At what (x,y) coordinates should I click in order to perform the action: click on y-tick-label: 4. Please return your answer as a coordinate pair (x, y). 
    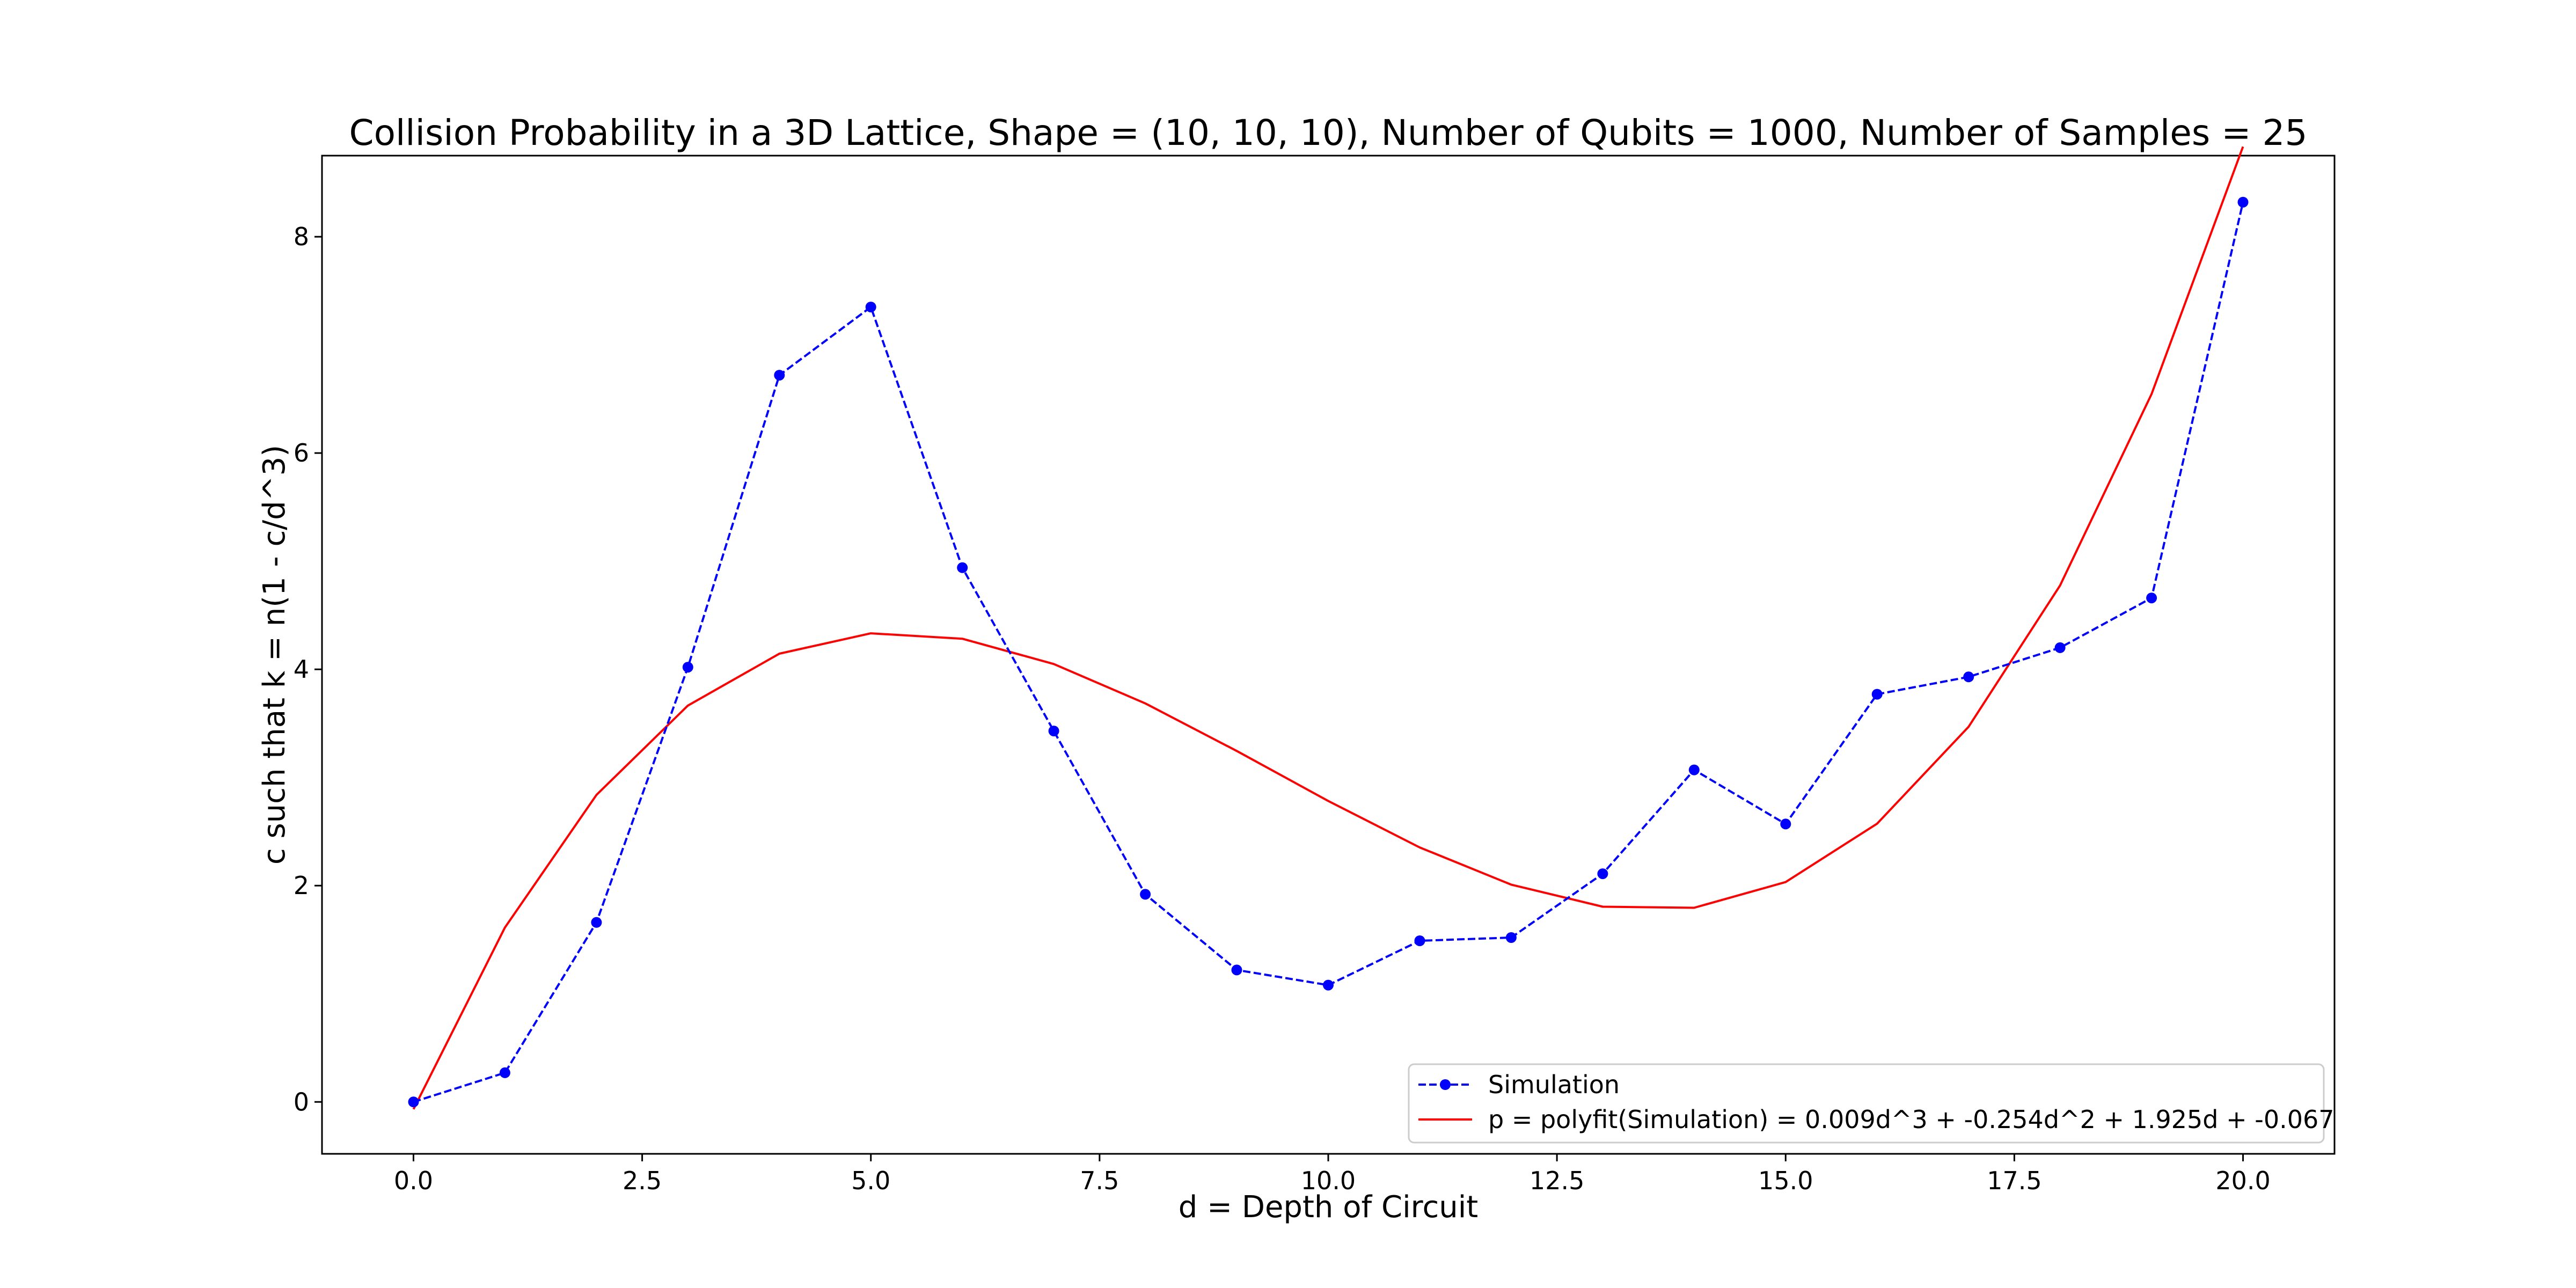
    Looking at the image, I should click on (301, 669).